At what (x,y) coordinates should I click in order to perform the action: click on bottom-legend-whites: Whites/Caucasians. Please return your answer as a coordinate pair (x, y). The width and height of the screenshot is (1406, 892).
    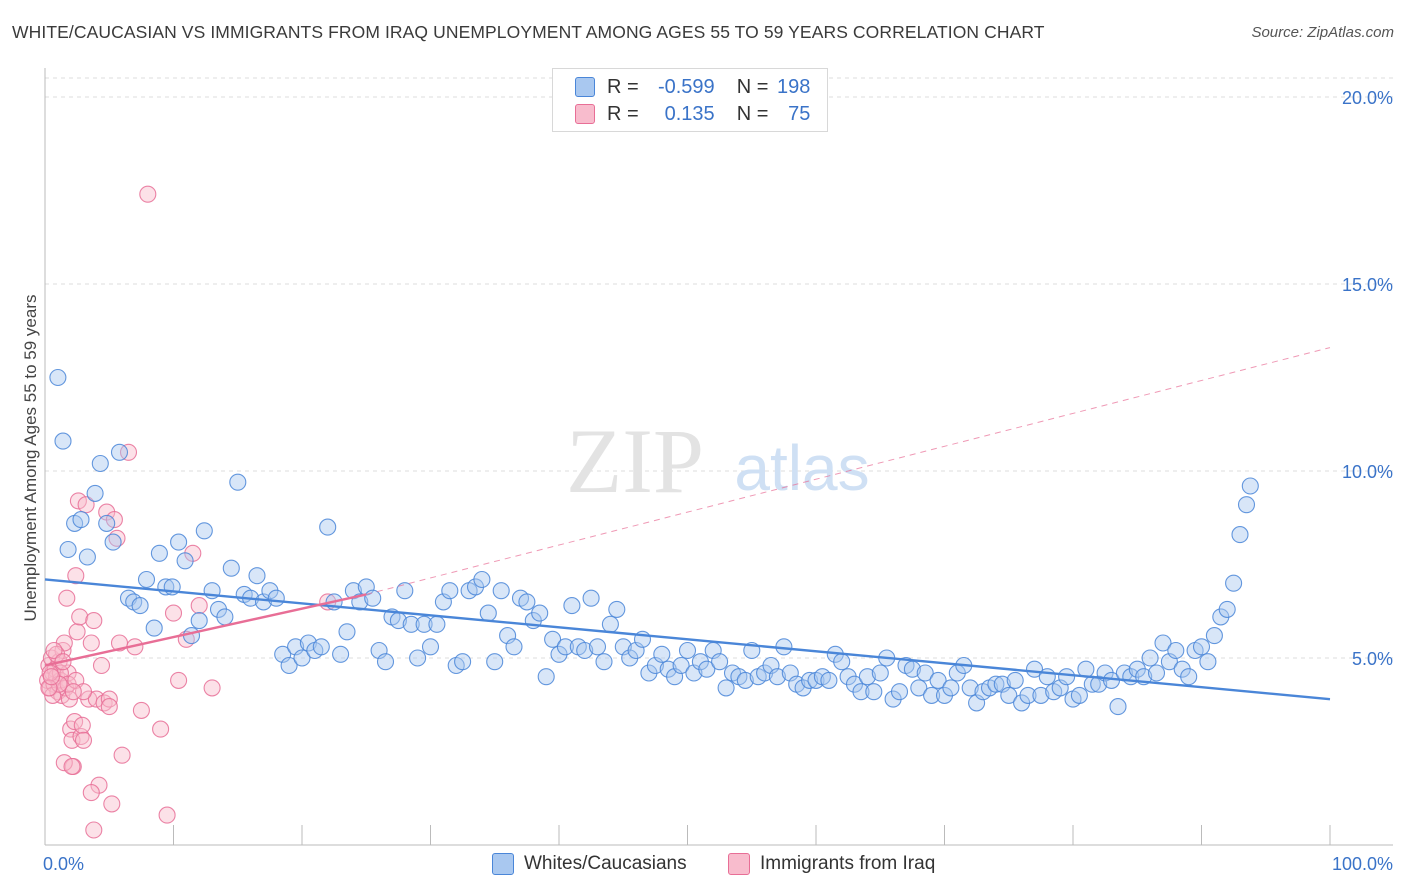
    Looking at the image, I should click on (589, 864).